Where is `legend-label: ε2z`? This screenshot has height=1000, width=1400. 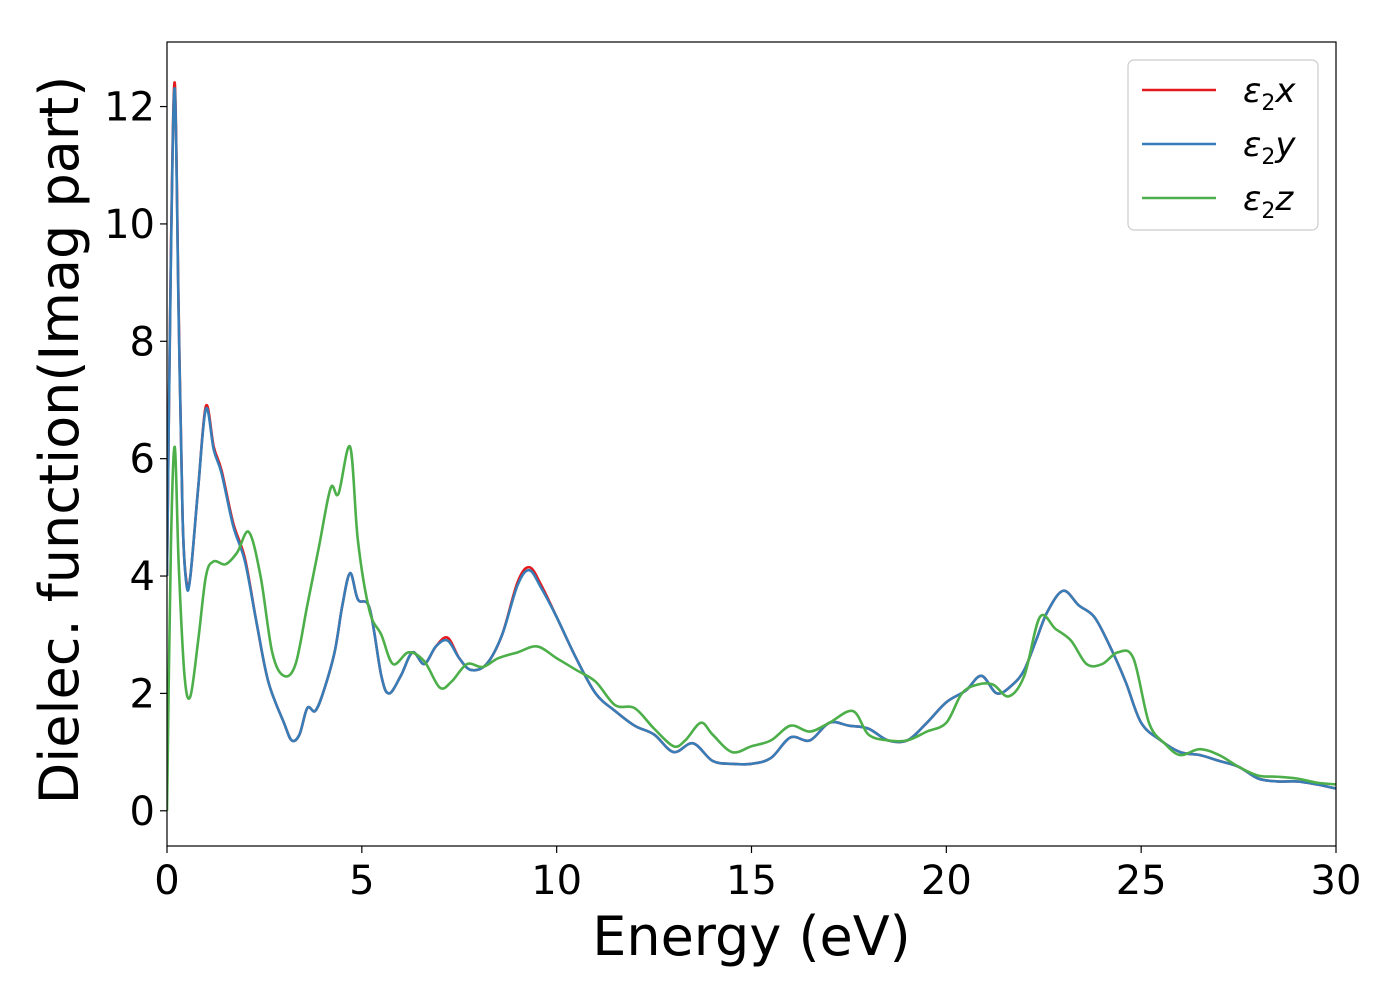 legend-label: ε2z is located at coordinates (1268, 201).